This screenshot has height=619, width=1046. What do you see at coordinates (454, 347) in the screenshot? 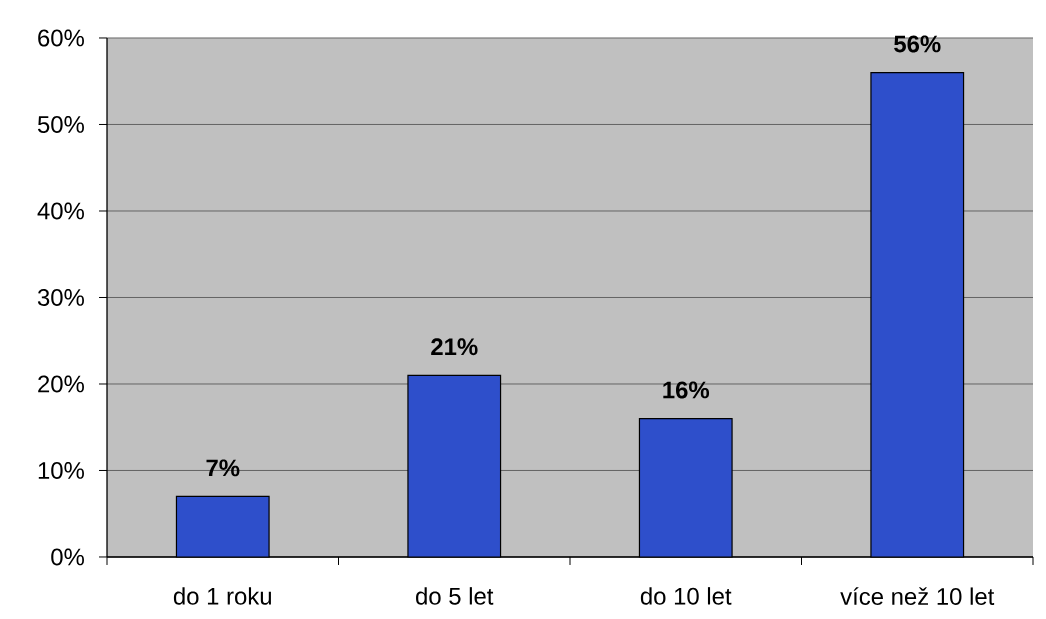
I see `data-label: 21%` at bounding box center [454, 347].